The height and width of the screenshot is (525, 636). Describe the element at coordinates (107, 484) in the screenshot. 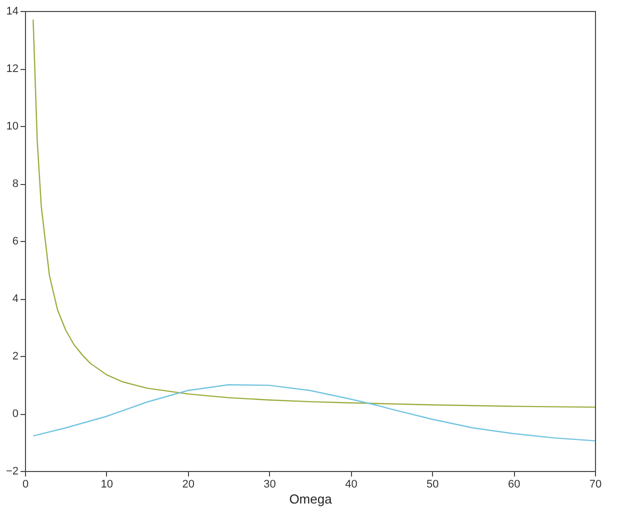

I see `x-tick-label: 10` at that location.